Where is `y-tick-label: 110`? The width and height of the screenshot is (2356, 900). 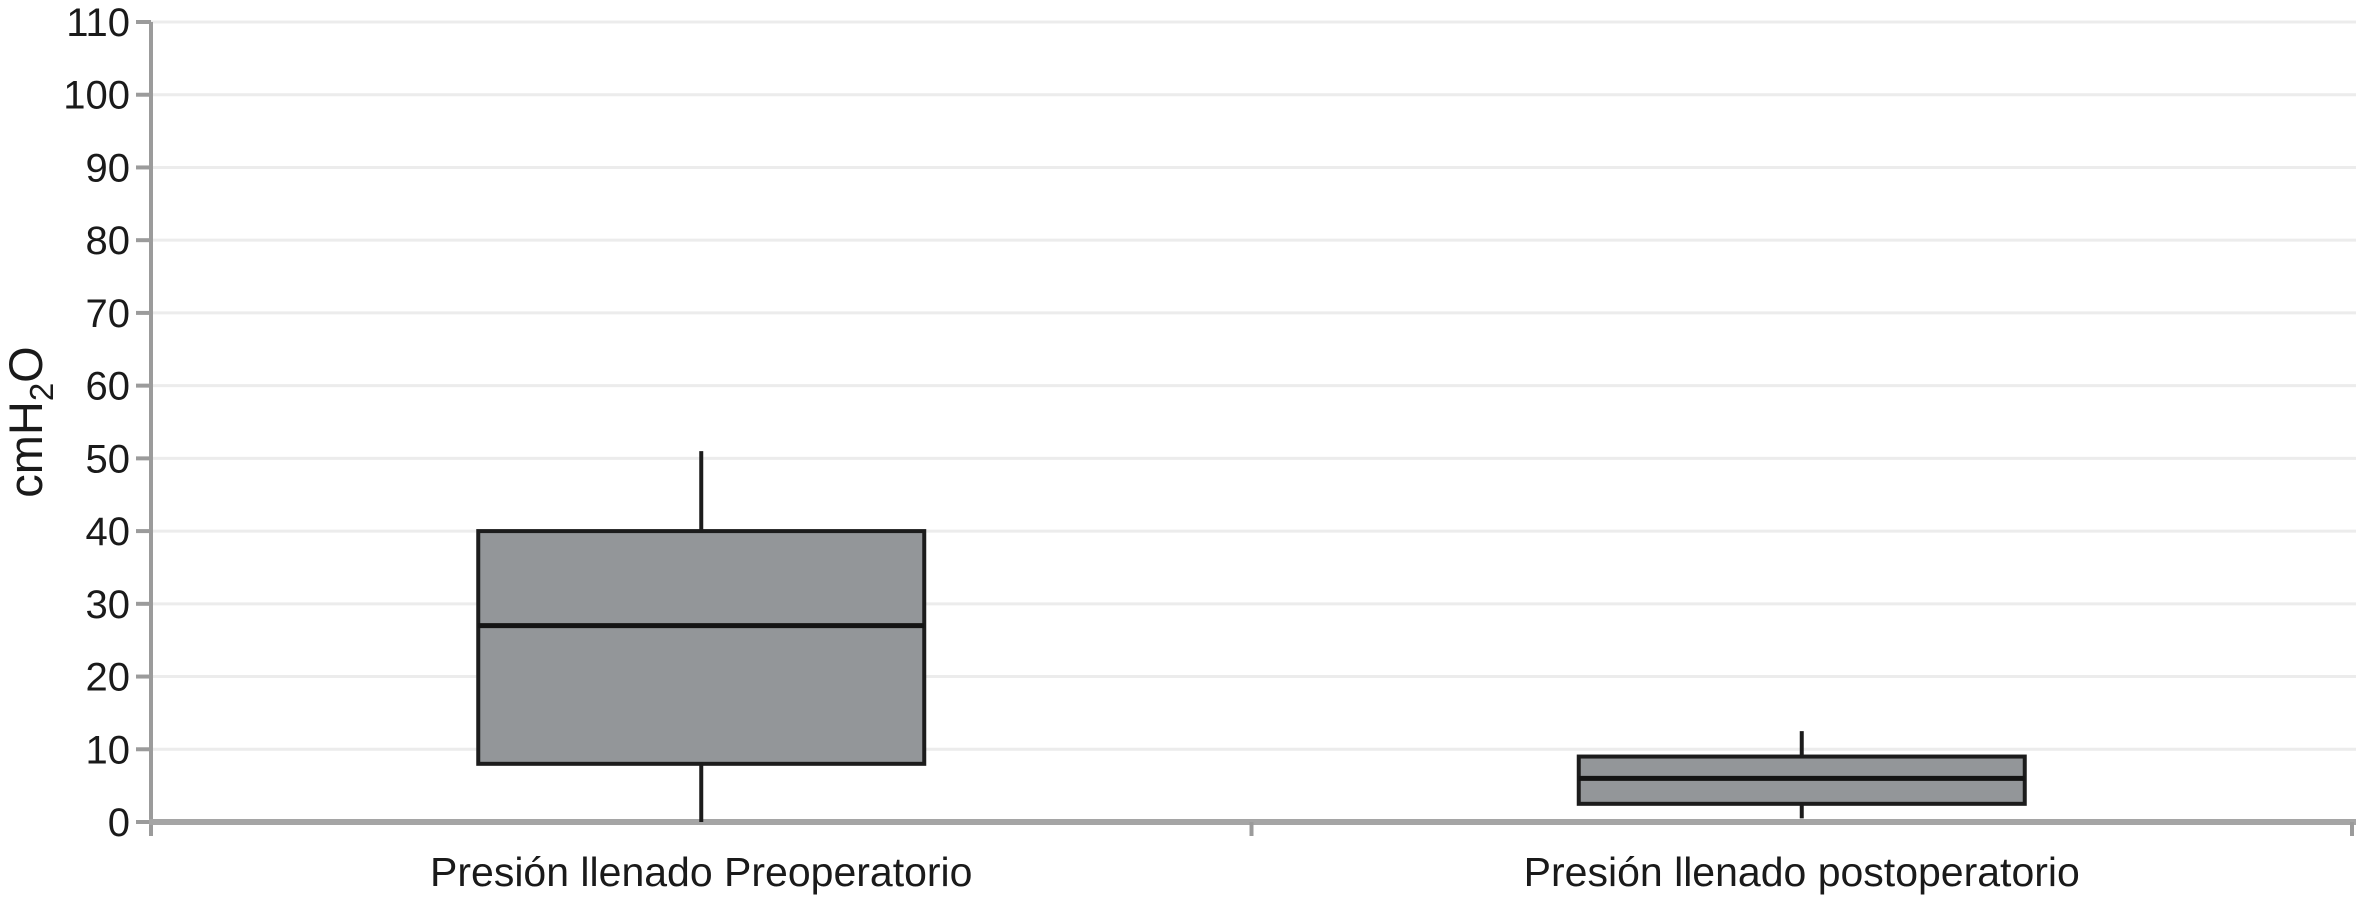 y-tick-label: 110 is located at coordinates (98, 23).